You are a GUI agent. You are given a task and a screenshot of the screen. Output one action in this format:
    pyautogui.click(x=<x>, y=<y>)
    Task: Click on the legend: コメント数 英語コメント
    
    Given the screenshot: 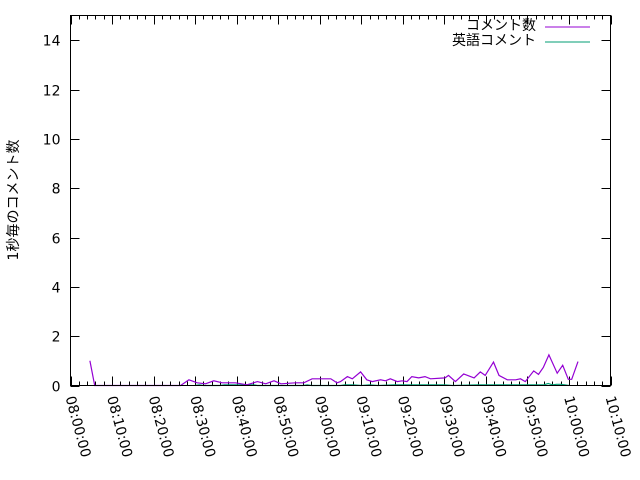 What is the action you would take?
    pyautogui.click(x=521, y=33)
    